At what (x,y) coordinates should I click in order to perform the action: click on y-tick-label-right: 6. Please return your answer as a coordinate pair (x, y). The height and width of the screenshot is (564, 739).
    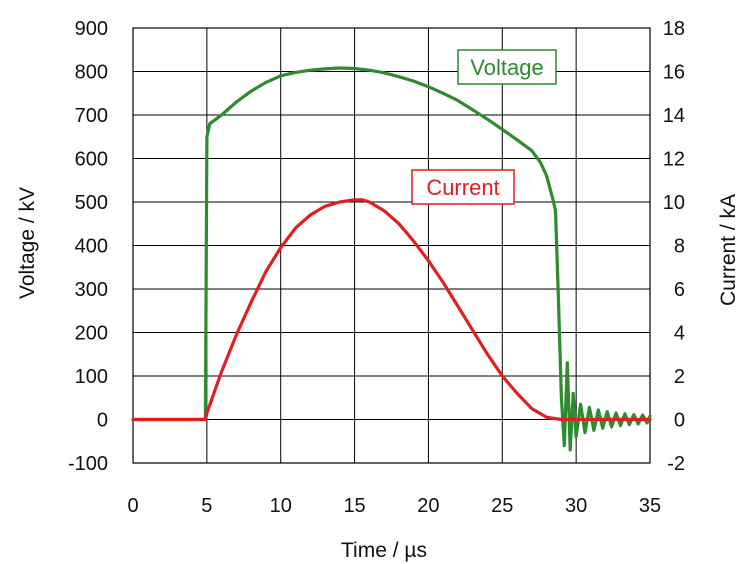
    Looking at the image, I should click on (679, 290).